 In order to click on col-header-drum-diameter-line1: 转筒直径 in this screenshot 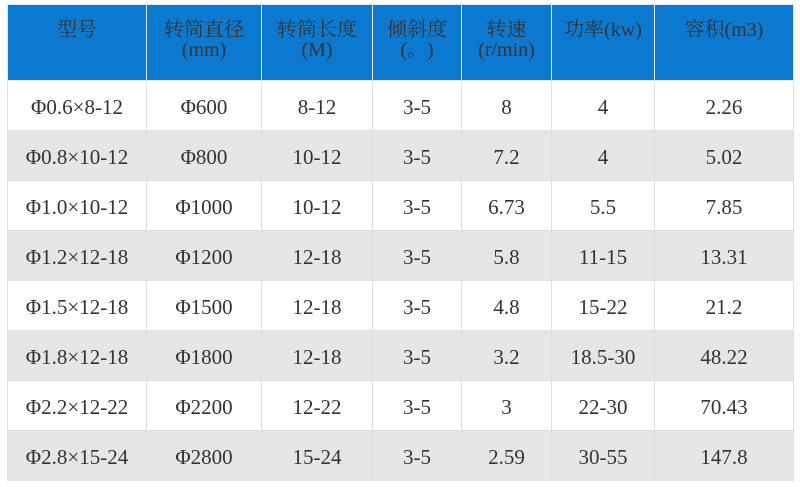, I will do `click(204, 27)`.